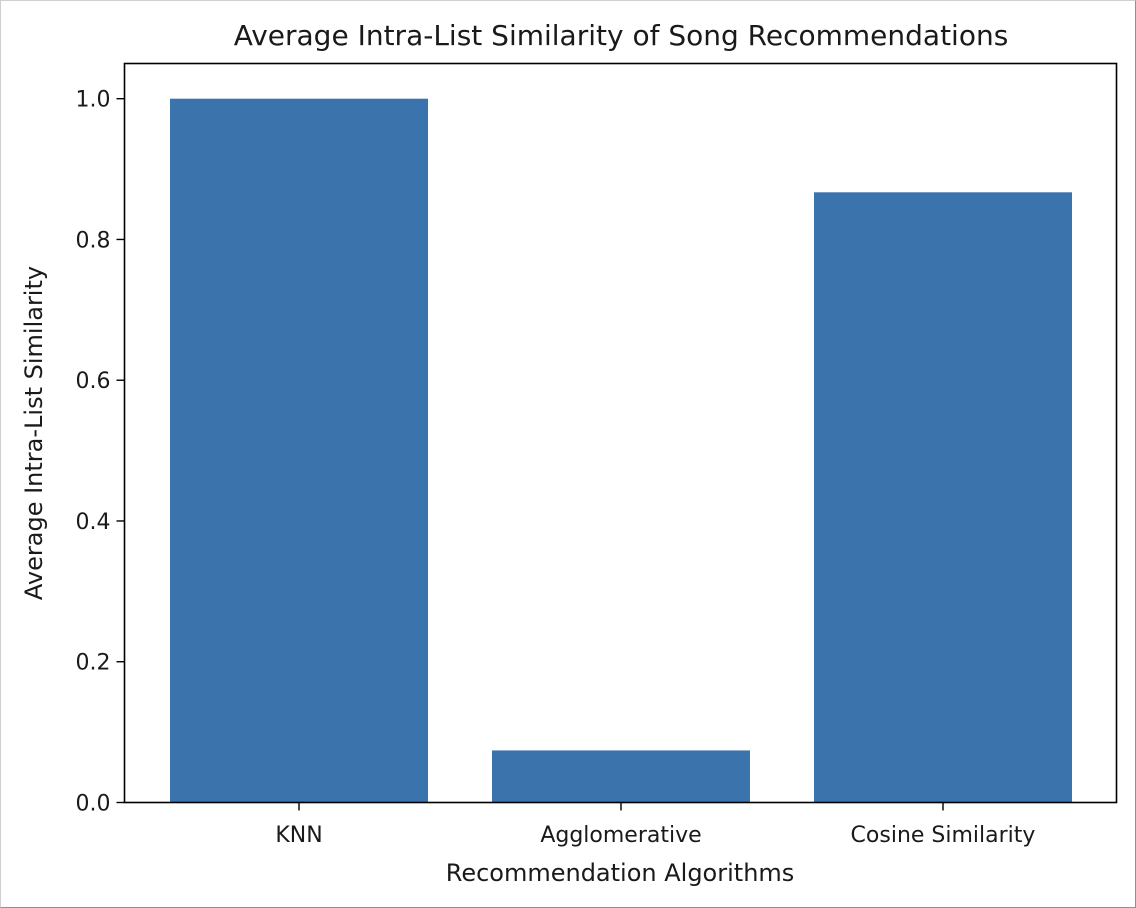 Image resolution: width=1136 pixels, height=908 pixels. Describe the element at coordinates (93, 240) in the screenshot. I see `y-tick-label: 0.8` at that location.